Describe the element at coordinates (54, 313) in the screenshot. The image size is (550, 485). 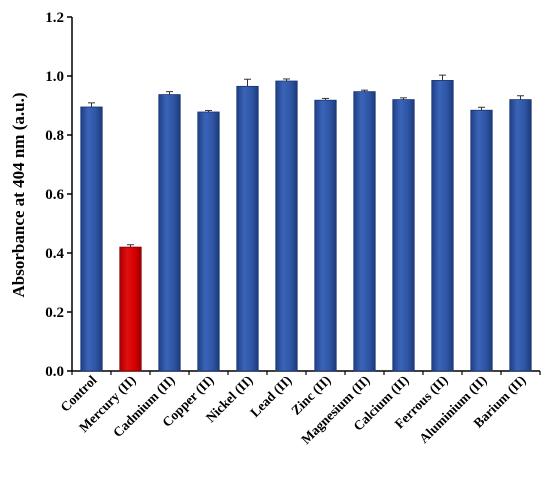
I see `y-tick-label: 0.2` at that location.